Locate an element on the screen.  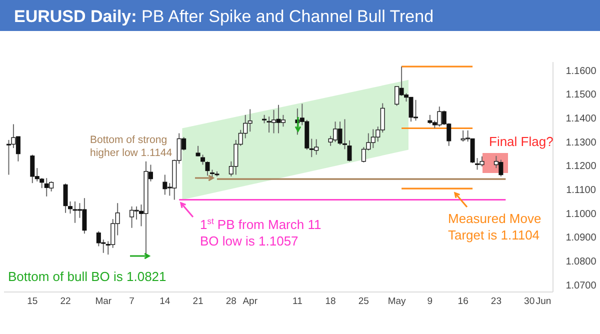
x-tick-label: Mar is located at coordinates (103, 301).